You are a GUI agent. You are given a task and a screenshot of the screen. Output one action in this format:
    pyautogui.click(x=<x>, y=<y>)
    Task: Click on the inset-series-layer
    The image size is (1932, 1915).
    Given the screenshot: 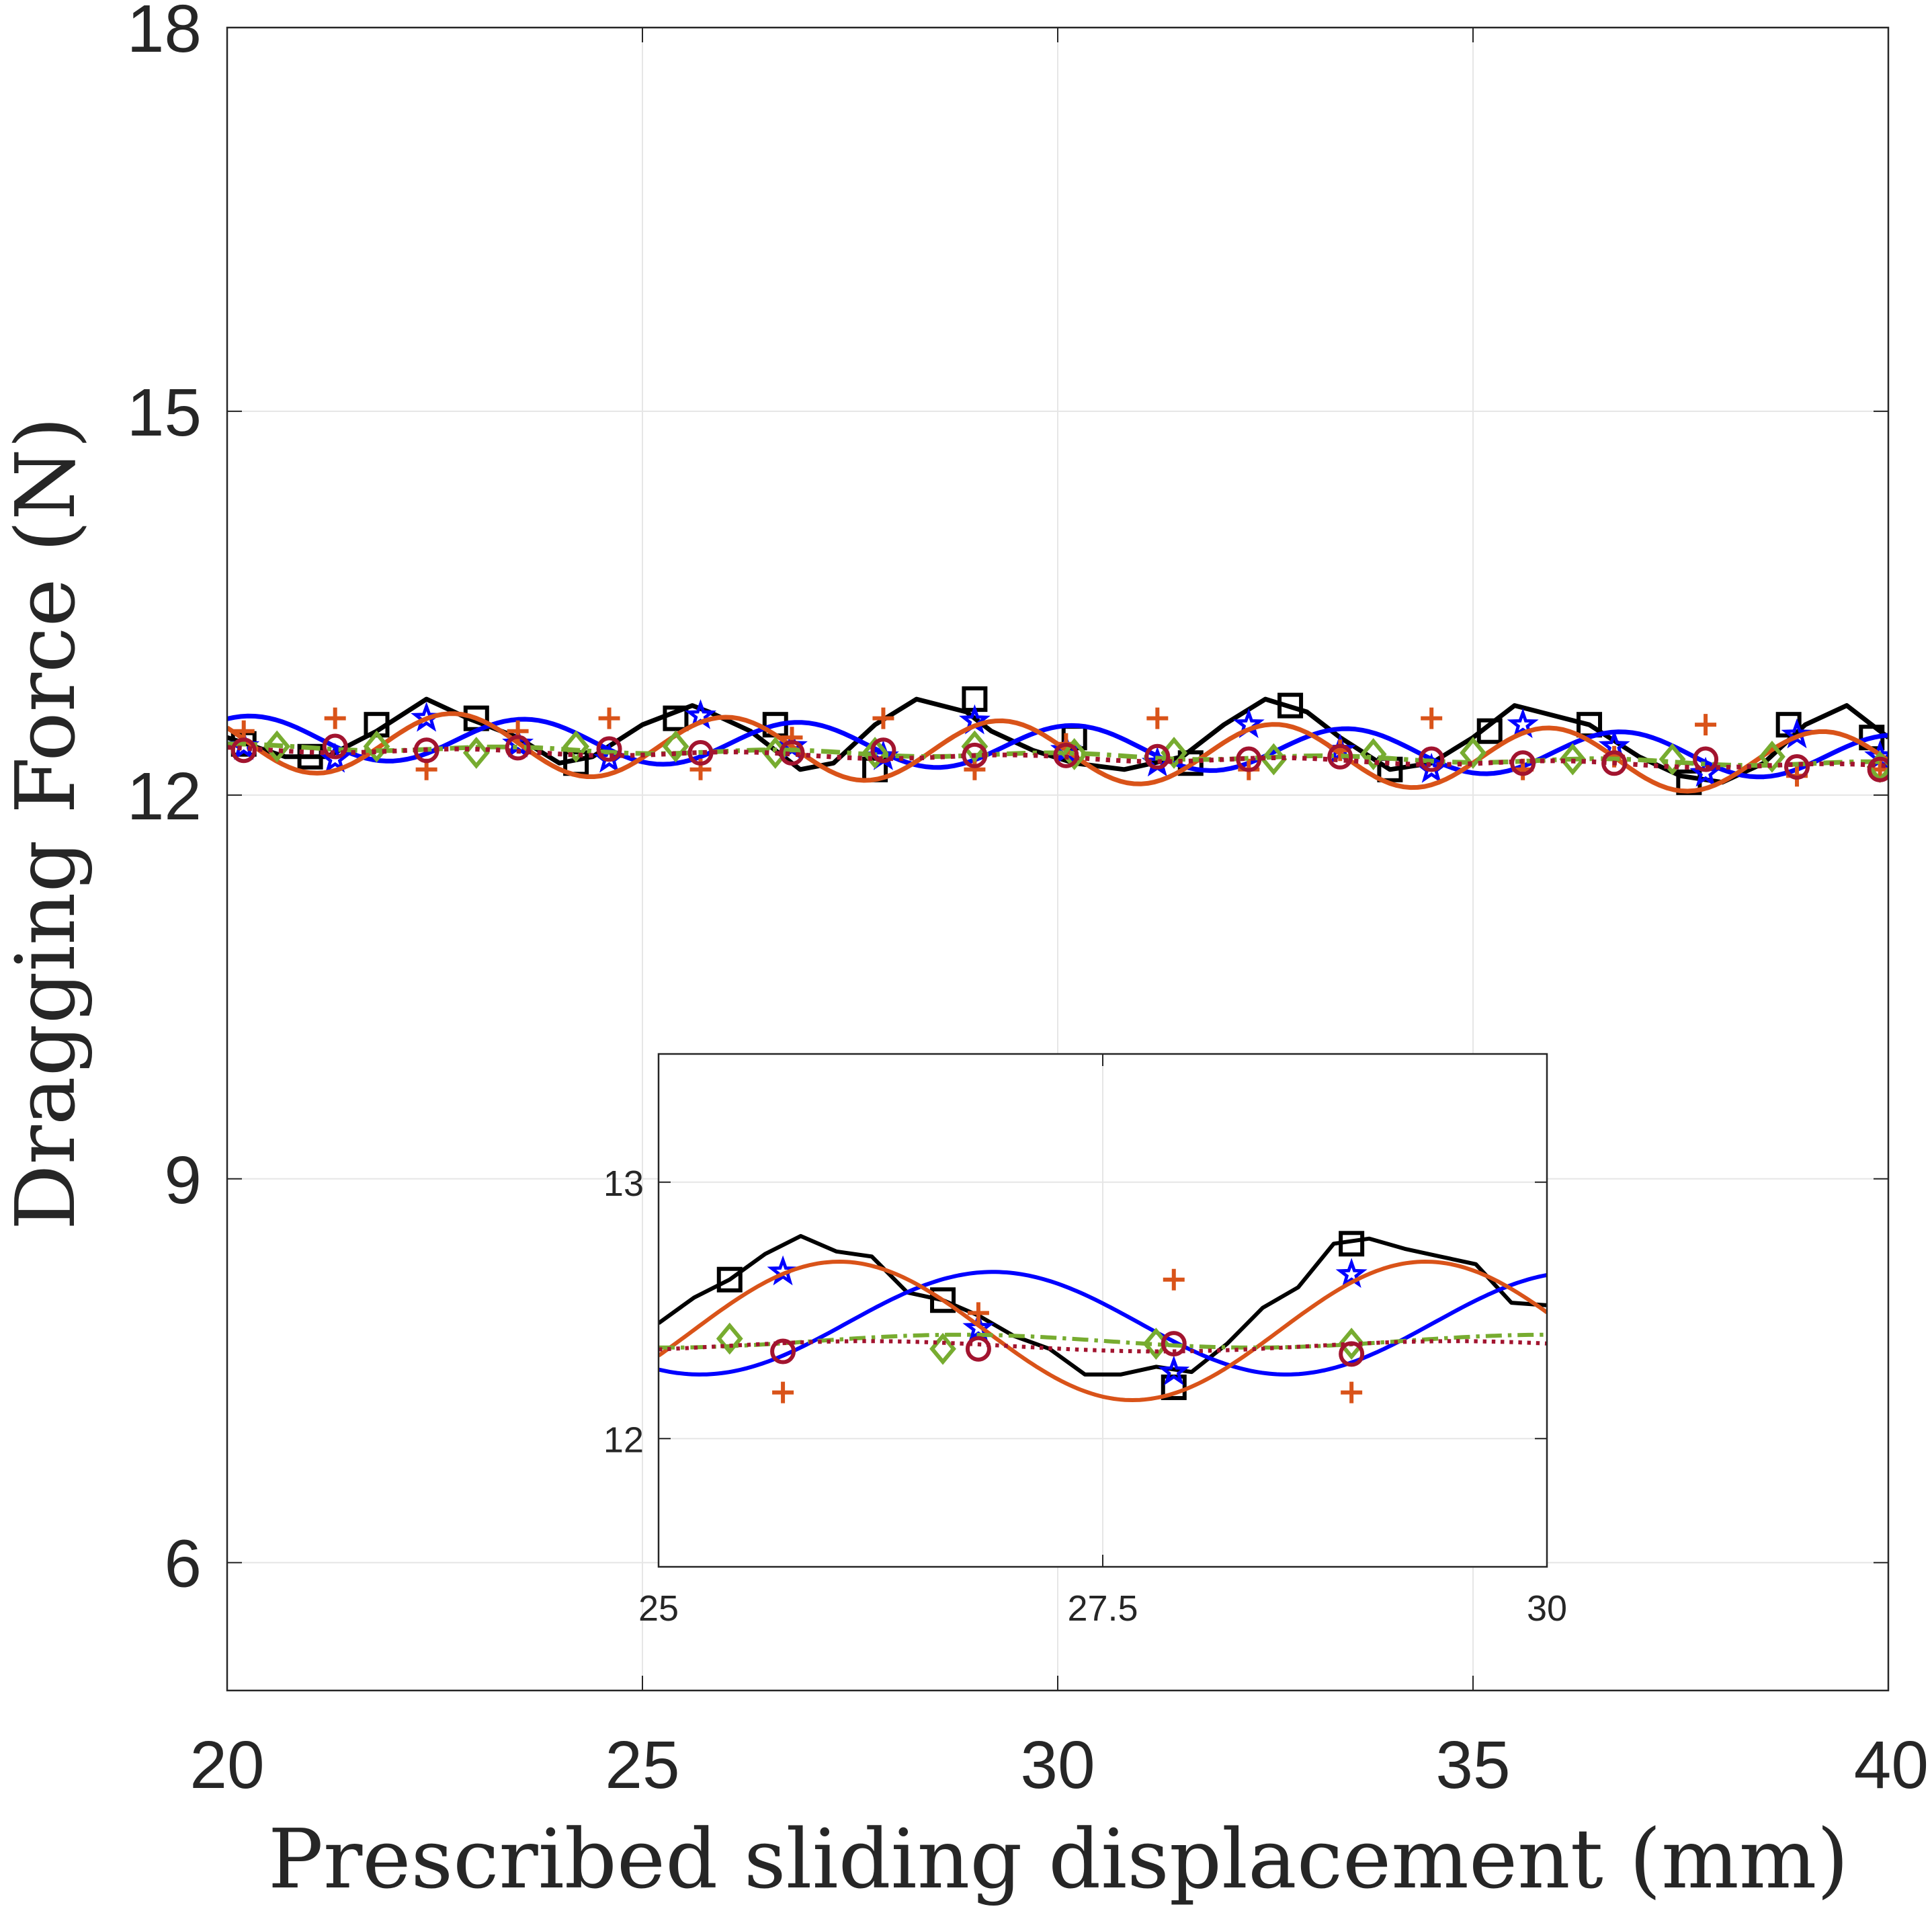 What is the action you would take?
    pyautogui.click(x=1103, y=1317)
    